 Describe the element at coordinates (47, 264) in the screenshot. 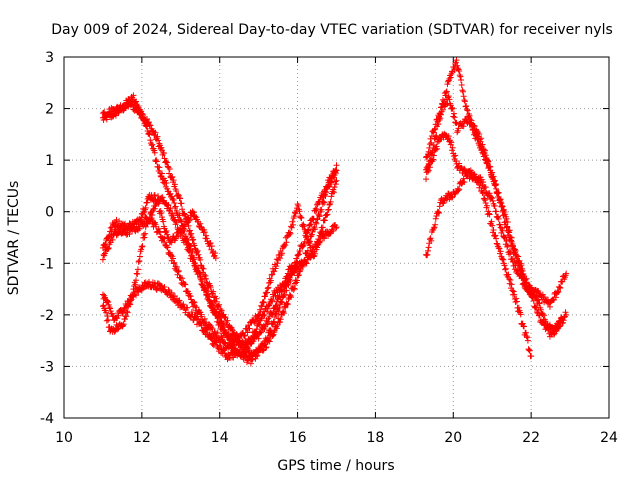

I see `y-tick-label: -1` at that location.